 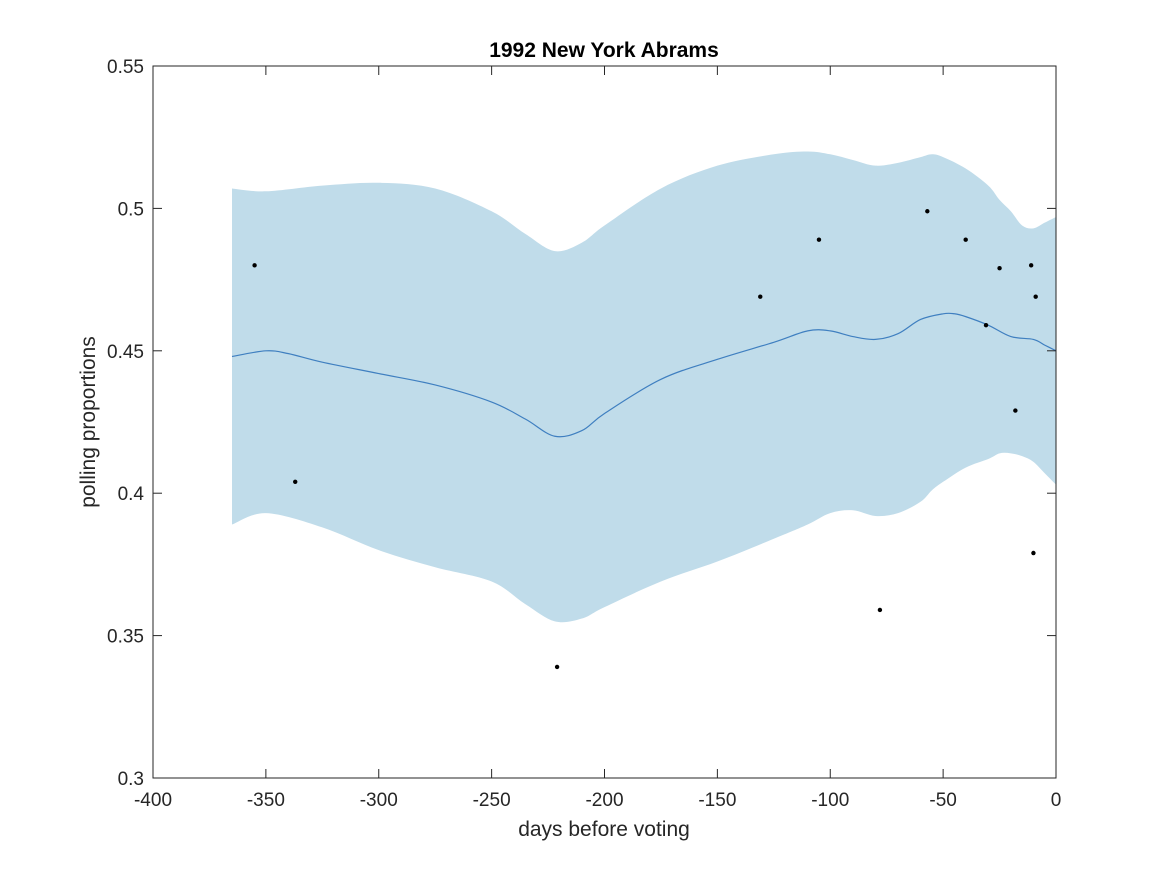 I want to click on x-tick-label: 0, so click(x=1056, y=800).